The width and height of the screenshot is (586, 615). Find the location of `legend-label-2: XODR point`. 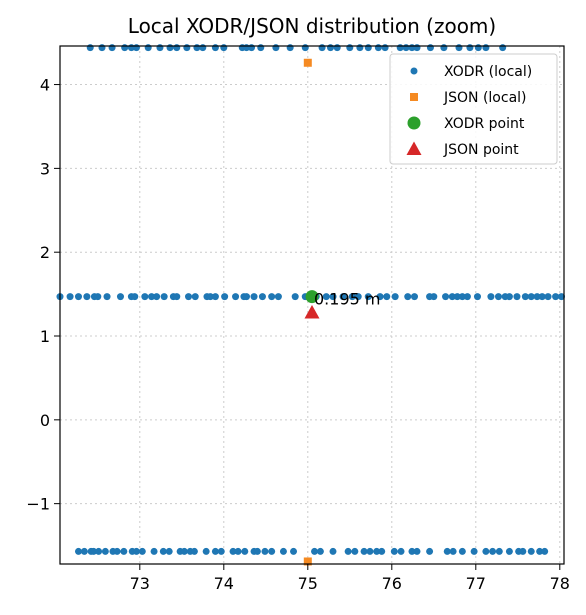

legend-label-2: XODR point is located at coordinates (484, 124).